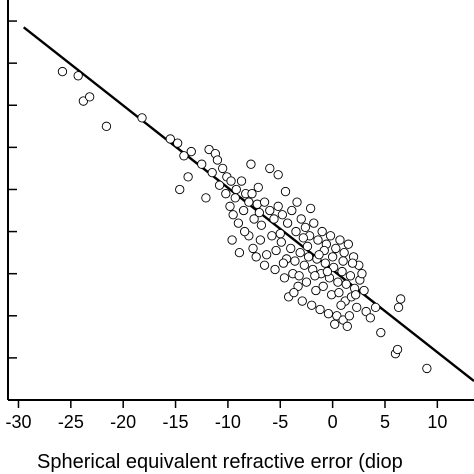  I want to click on x-tick-label: -20, so click(123, 422).